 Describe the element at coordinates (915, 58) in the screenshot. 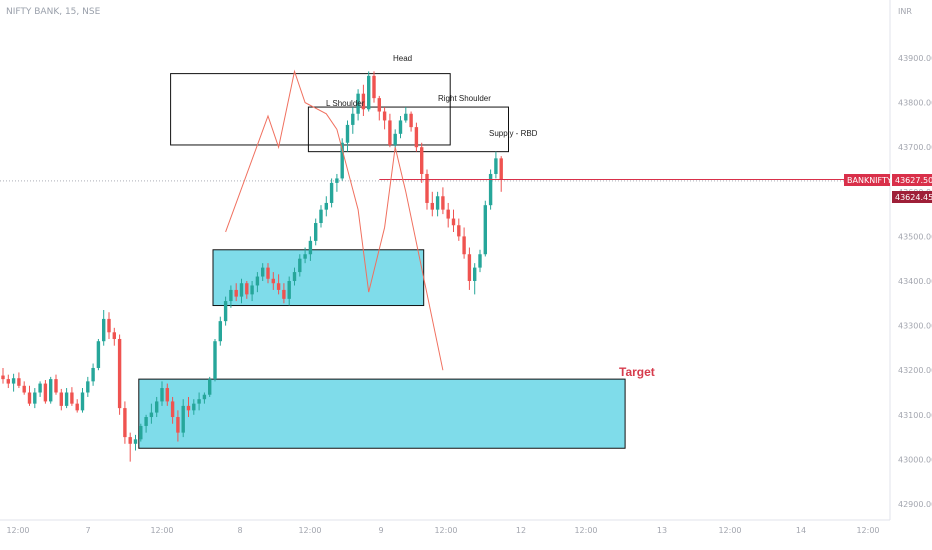

I see `price-tick-label: 43900.00` at that location.